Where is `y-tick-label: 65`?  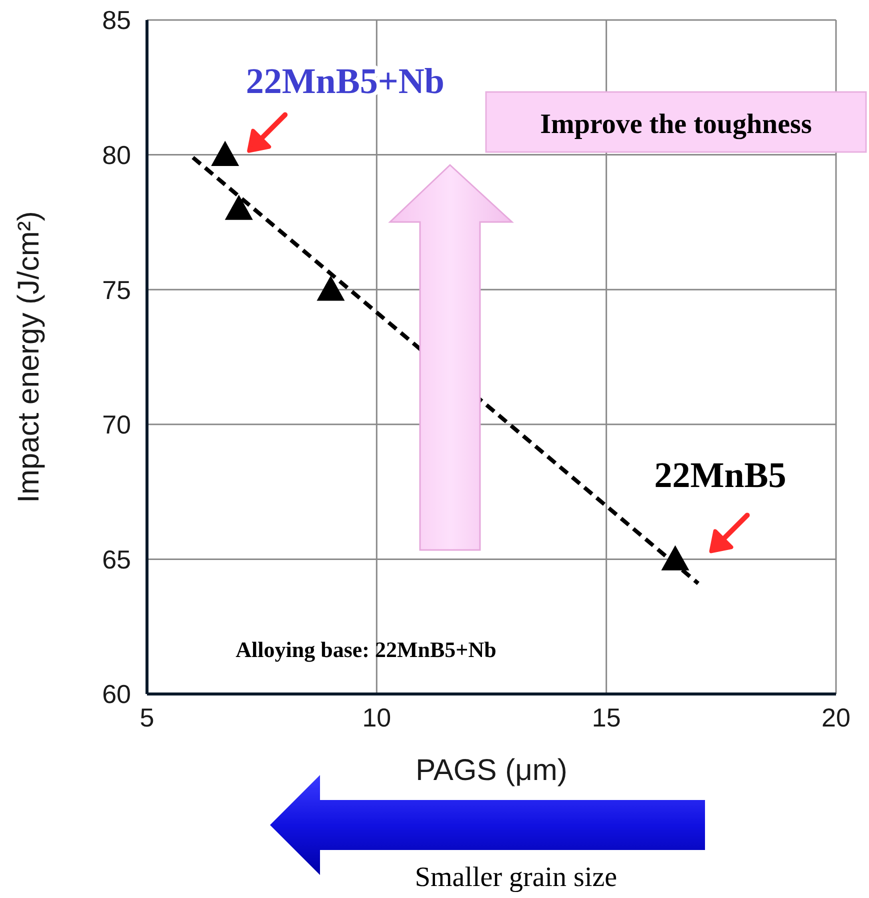 y-tick-label: 65 is located at coordinates (116, 559).